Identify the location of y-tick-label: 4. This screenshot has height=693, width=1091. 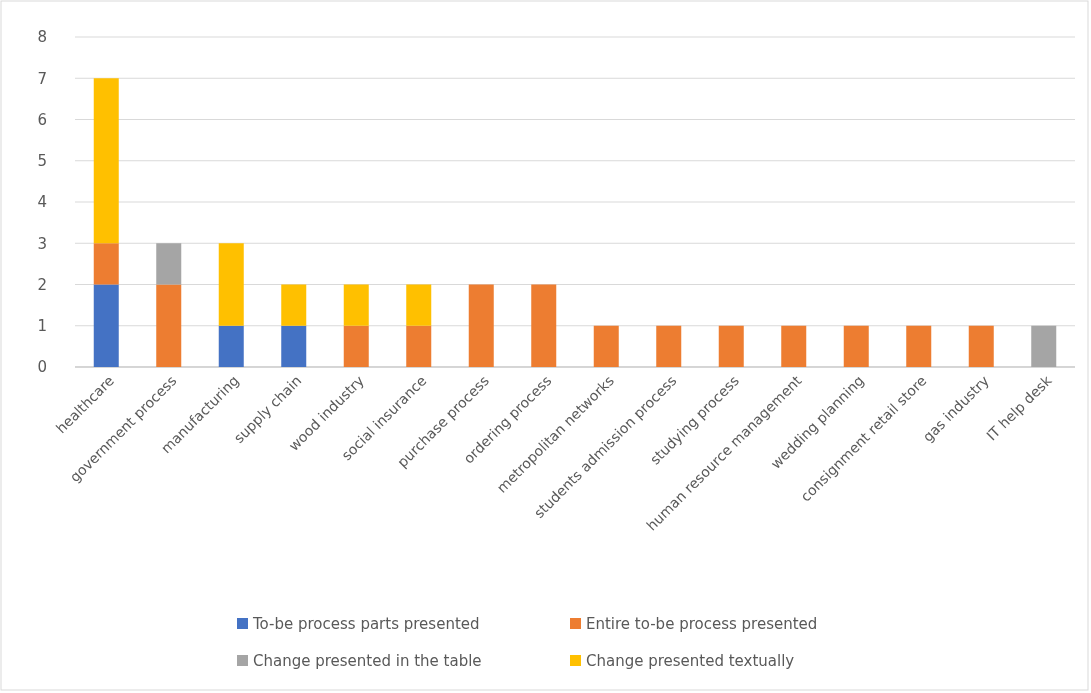
(42, 202).